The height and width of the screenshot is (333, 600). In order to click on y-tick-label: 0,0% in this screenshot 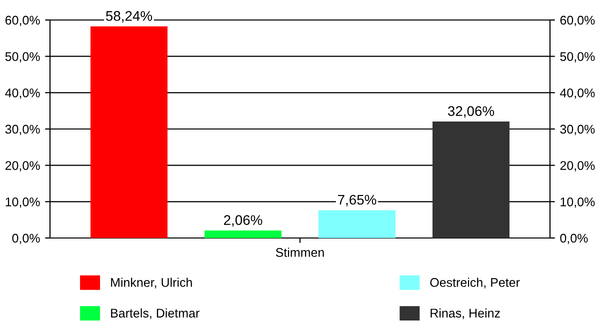, I will do `click(26, 239)`.